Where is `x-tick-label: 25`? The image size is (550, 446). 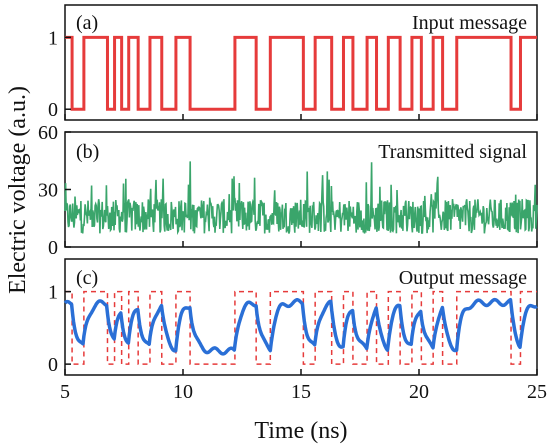
x-tick-label: 25 is located at coordinates (537, 392).